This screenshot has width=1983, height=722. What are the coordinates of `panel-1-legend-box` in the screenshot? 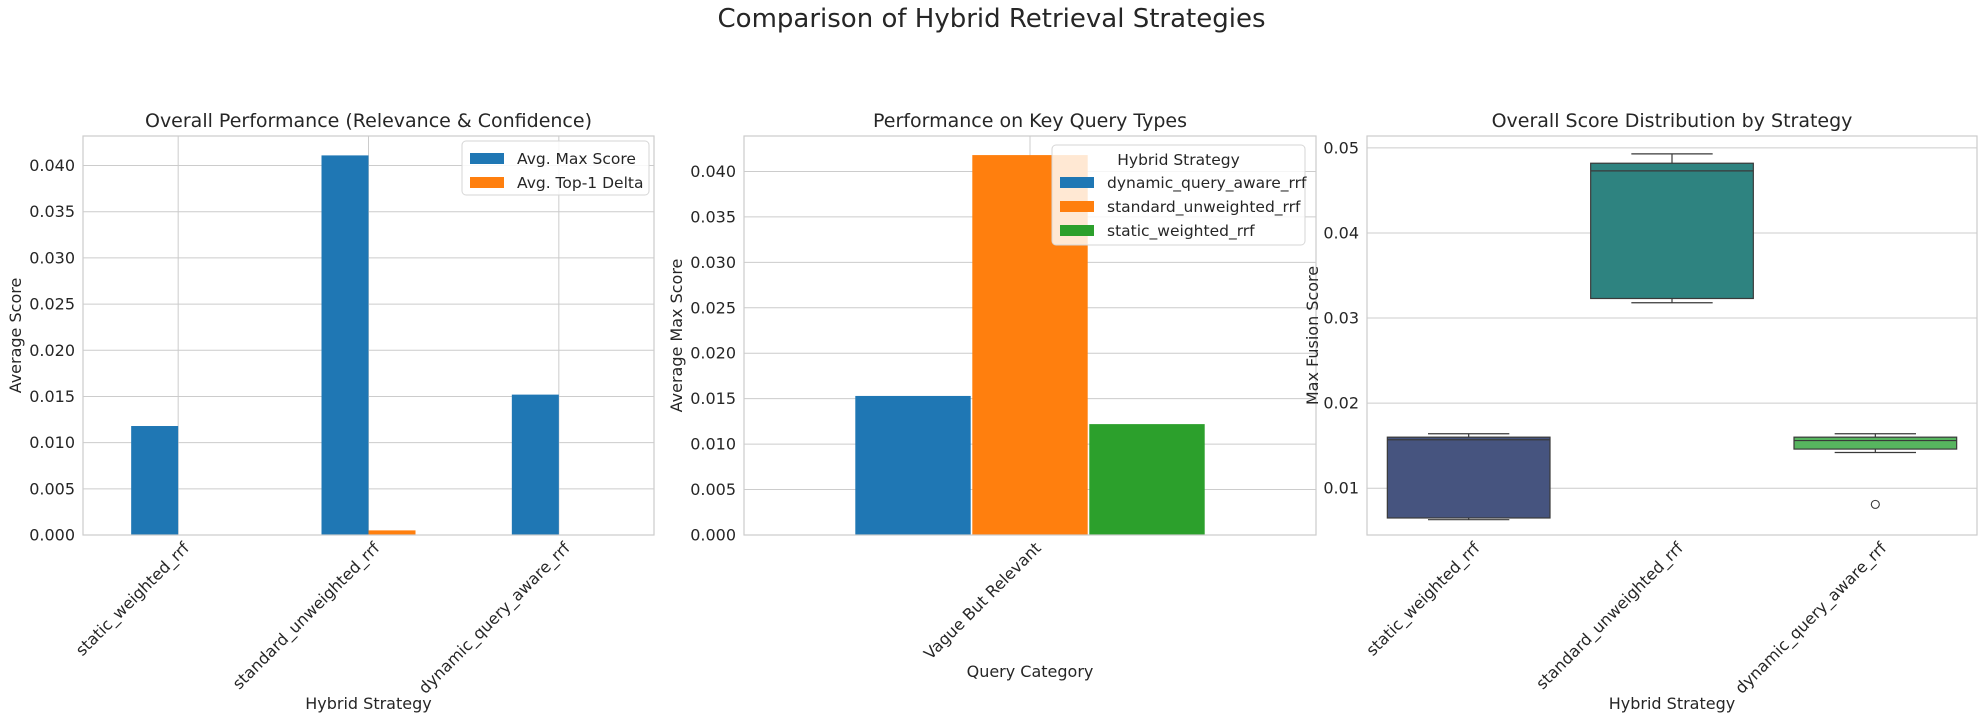 It's located at (555, 168).